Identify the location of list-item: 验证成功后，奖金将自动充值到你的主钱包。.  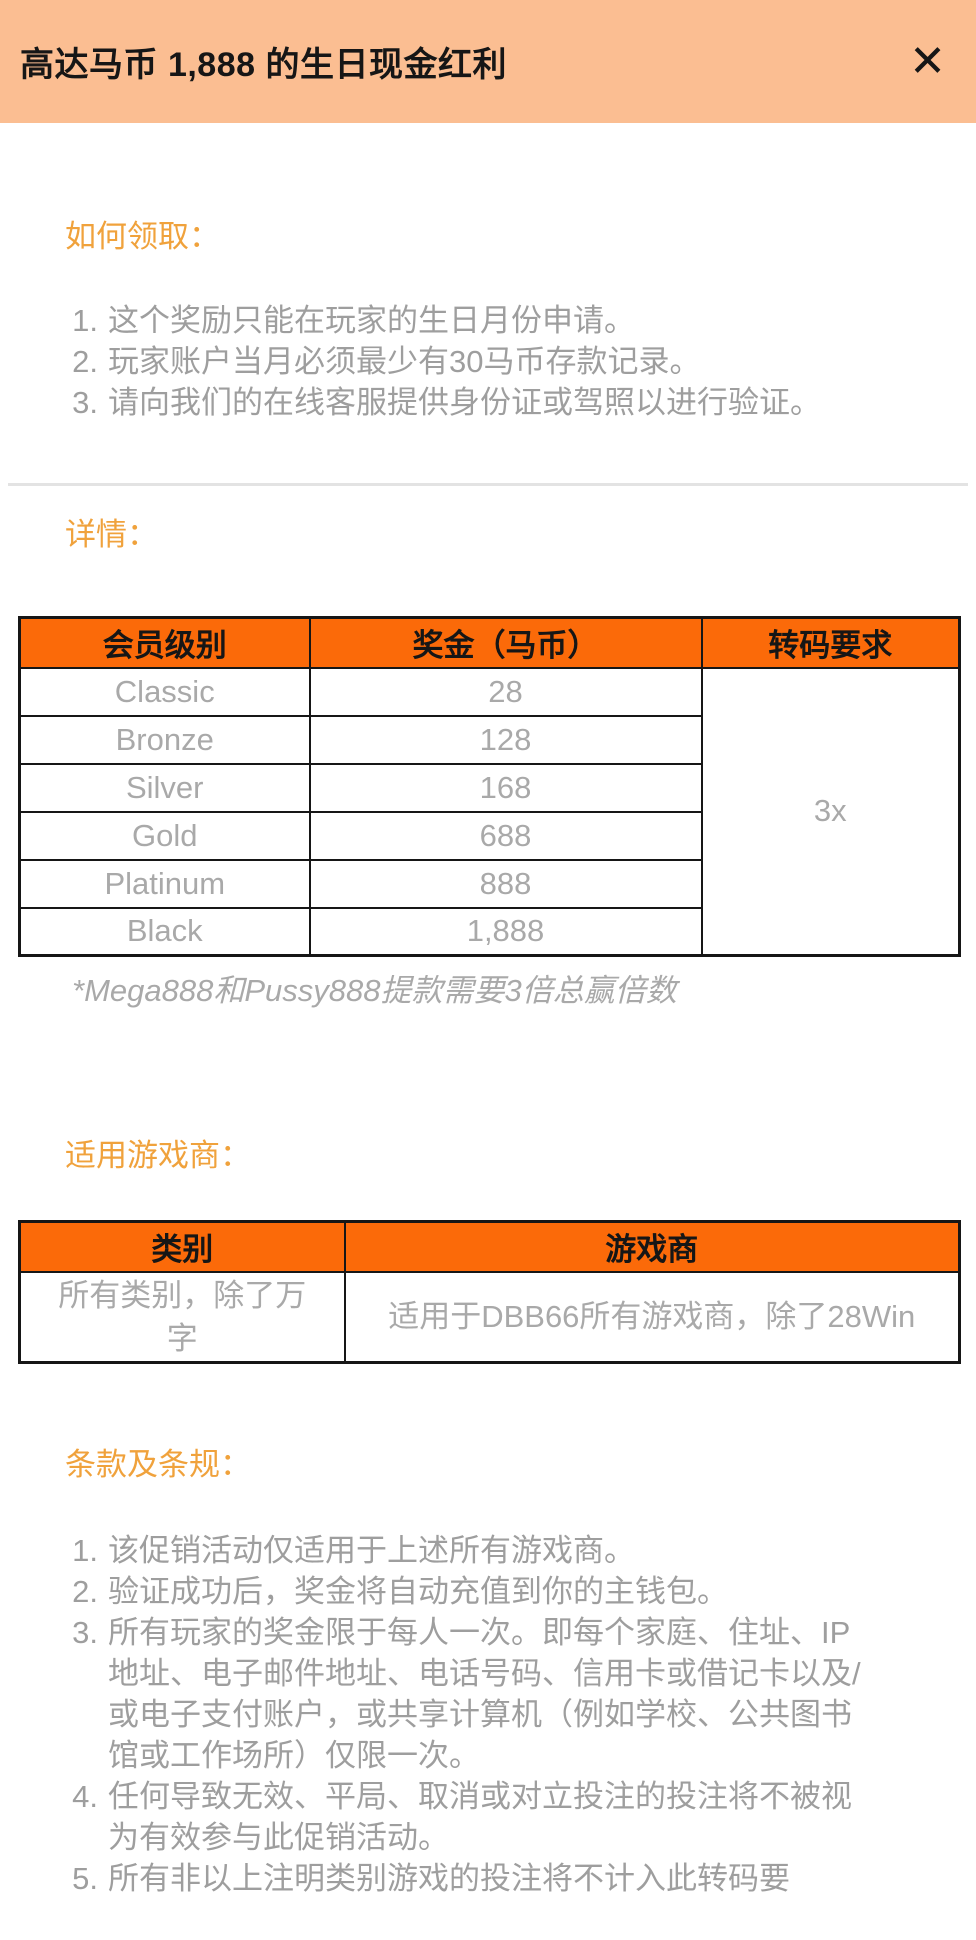
(398, 1591).